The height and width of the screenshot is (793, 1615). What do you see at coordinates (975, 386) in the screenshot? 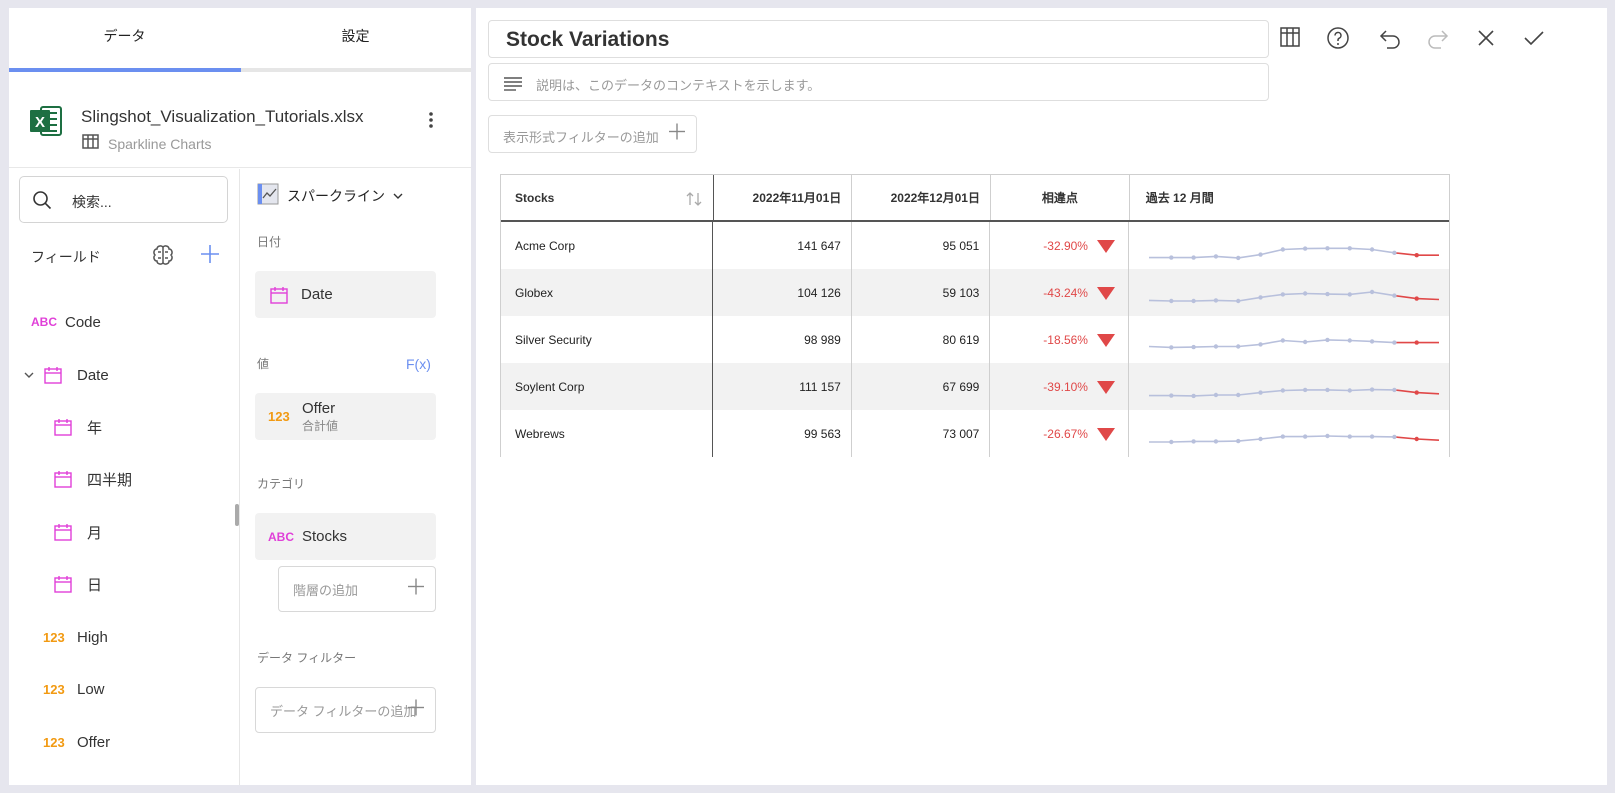
I see `table-row: Soylent Corp 111 157 67 699 -39.10%` at bounding box center [975, 386].